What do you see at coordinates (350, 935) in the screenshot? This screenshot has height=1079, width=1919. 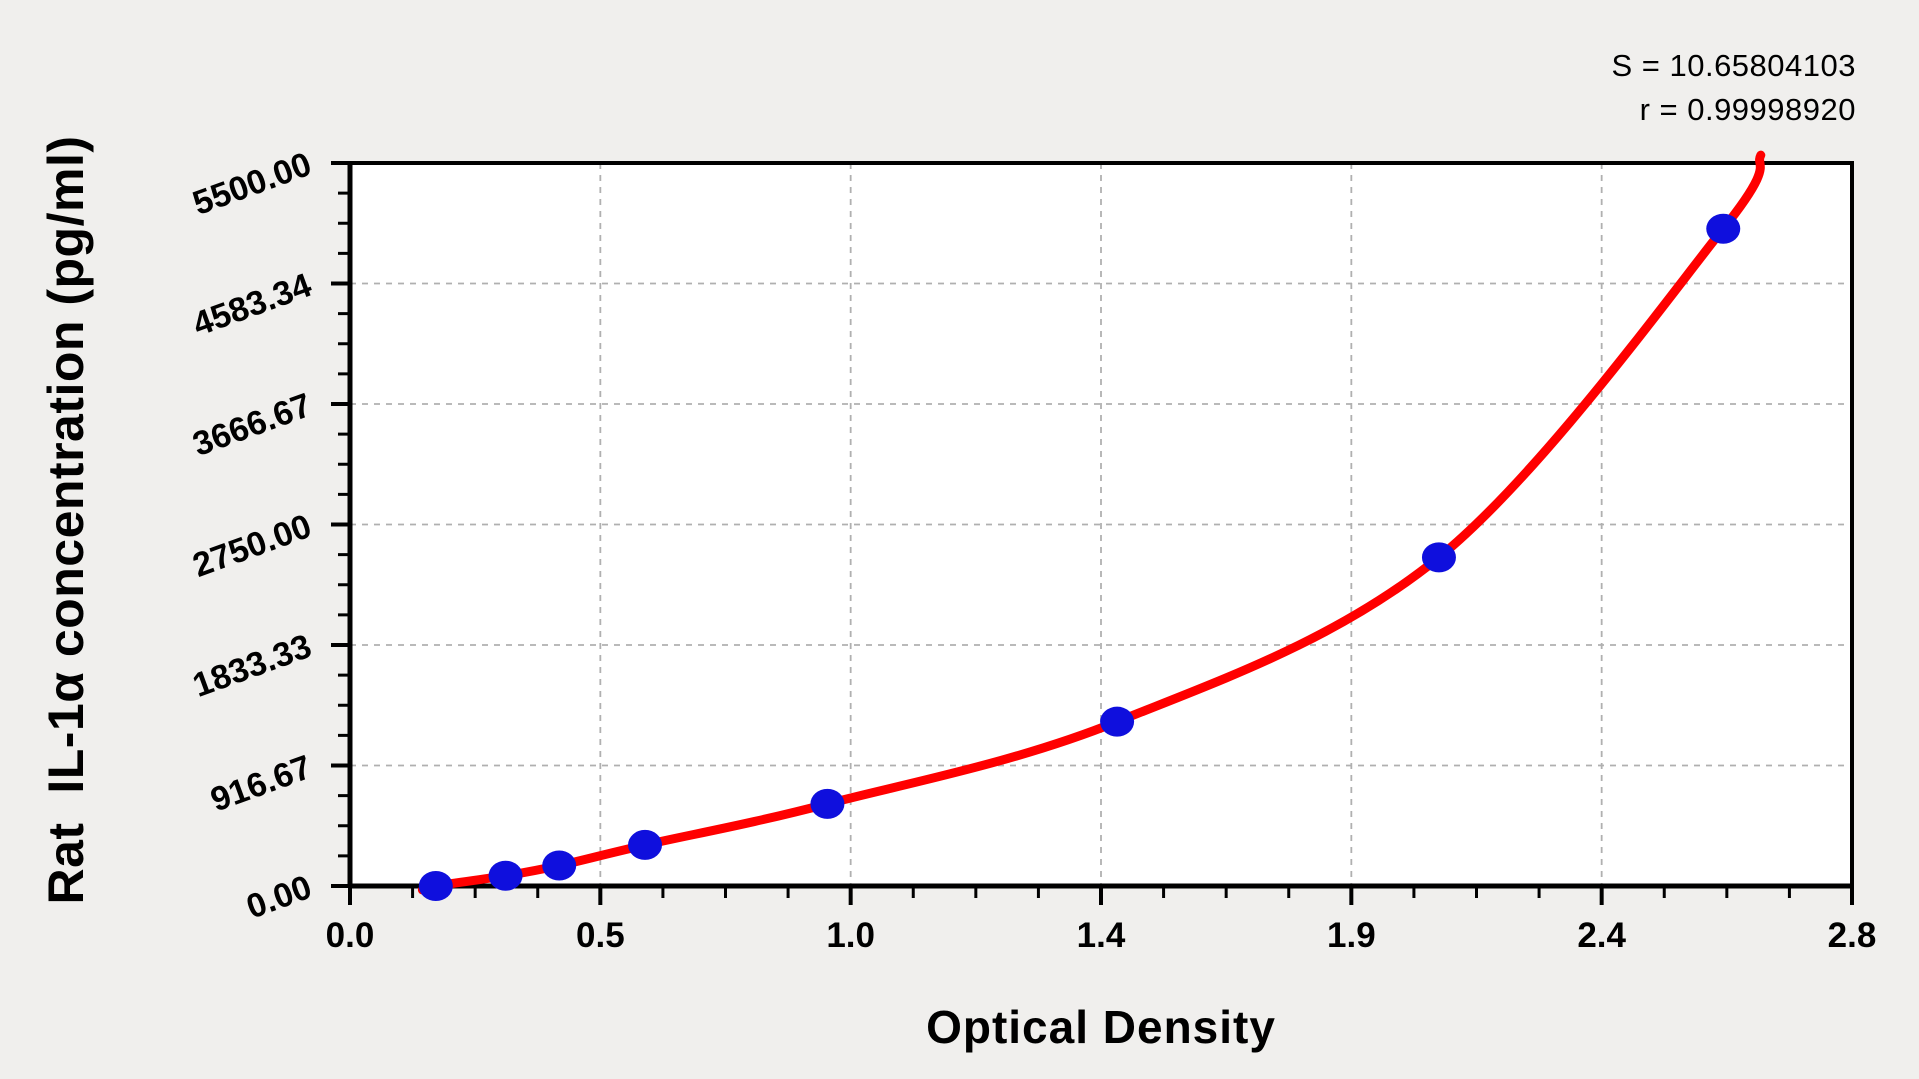 I see `x-tick-label-0: 0.0` at bounding box center [350, 935].